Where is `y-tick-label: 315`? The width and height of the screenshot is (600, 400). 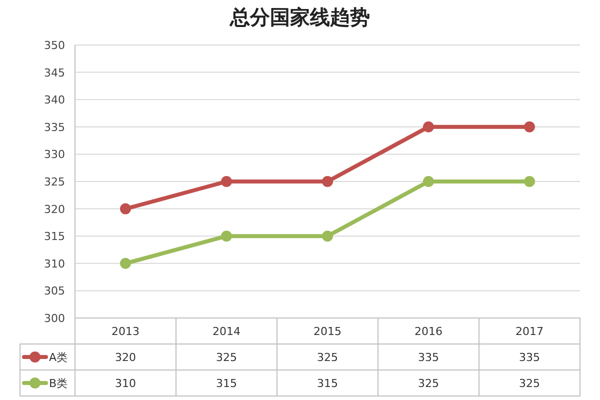
y-tick-label: 315 is located at coordinates (54, 237).